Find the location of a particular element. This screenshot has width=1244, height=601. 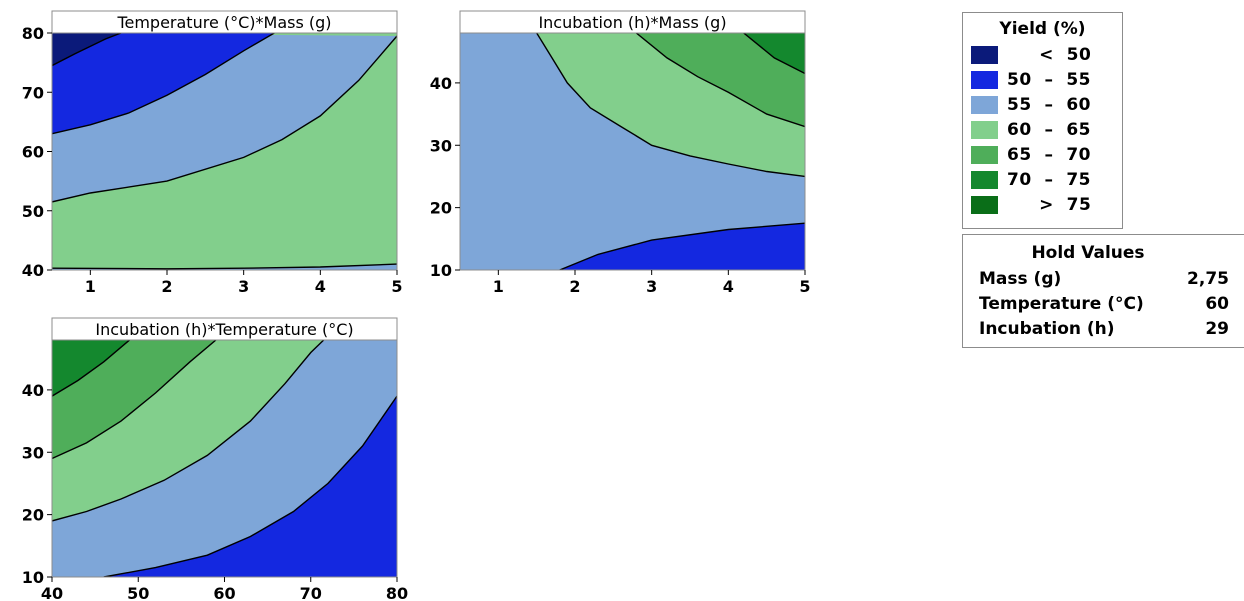

x-tick-label: 60 is located at coordinates (224, 592).